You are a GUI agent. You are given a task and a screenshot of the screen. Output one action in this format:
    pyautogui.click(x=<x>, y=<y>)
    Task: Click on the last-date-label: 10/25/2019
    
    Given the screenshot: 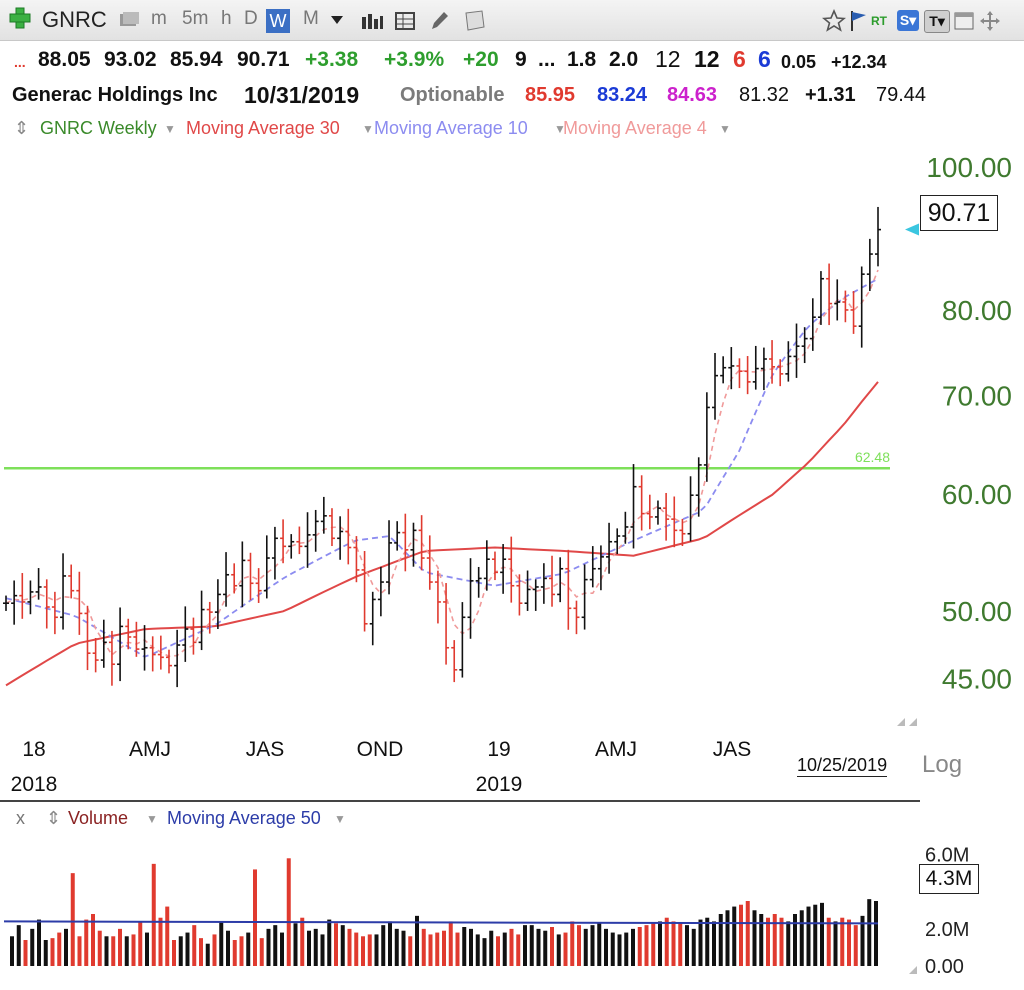 What is the action you would take?
    pyautogui.click(x=842, y=766)
    